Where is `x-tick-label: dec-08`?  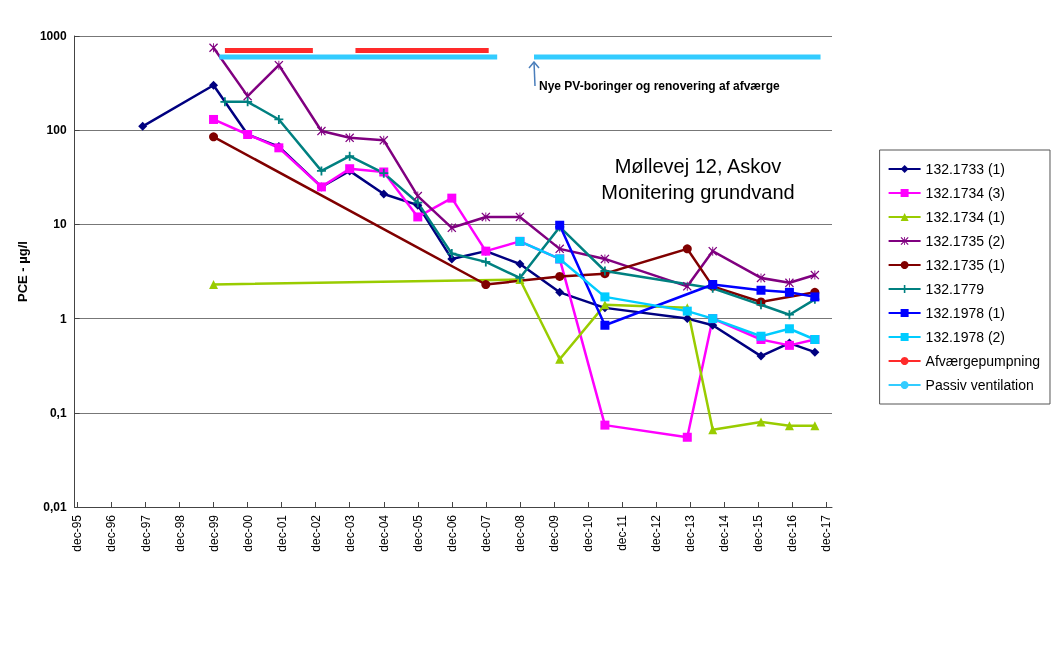
x-tick-label: dec-08 is located at coordinates (519, 533).